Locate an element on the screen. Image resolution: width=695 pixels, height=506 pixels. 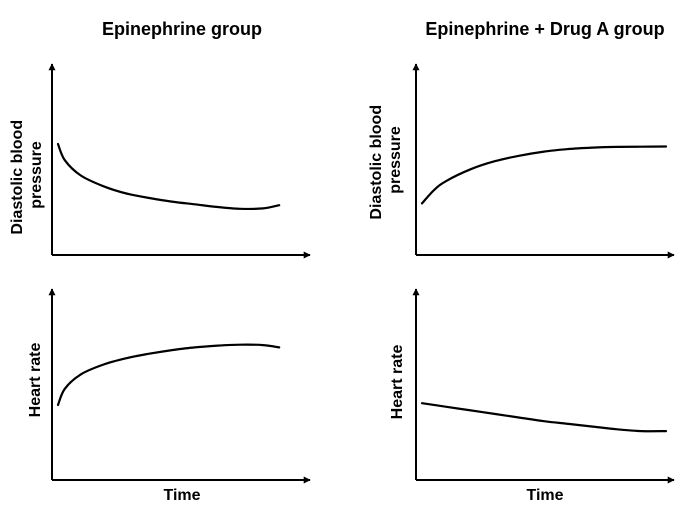
group-title-left: Epinephrine group is located at coordinates (182, 29).